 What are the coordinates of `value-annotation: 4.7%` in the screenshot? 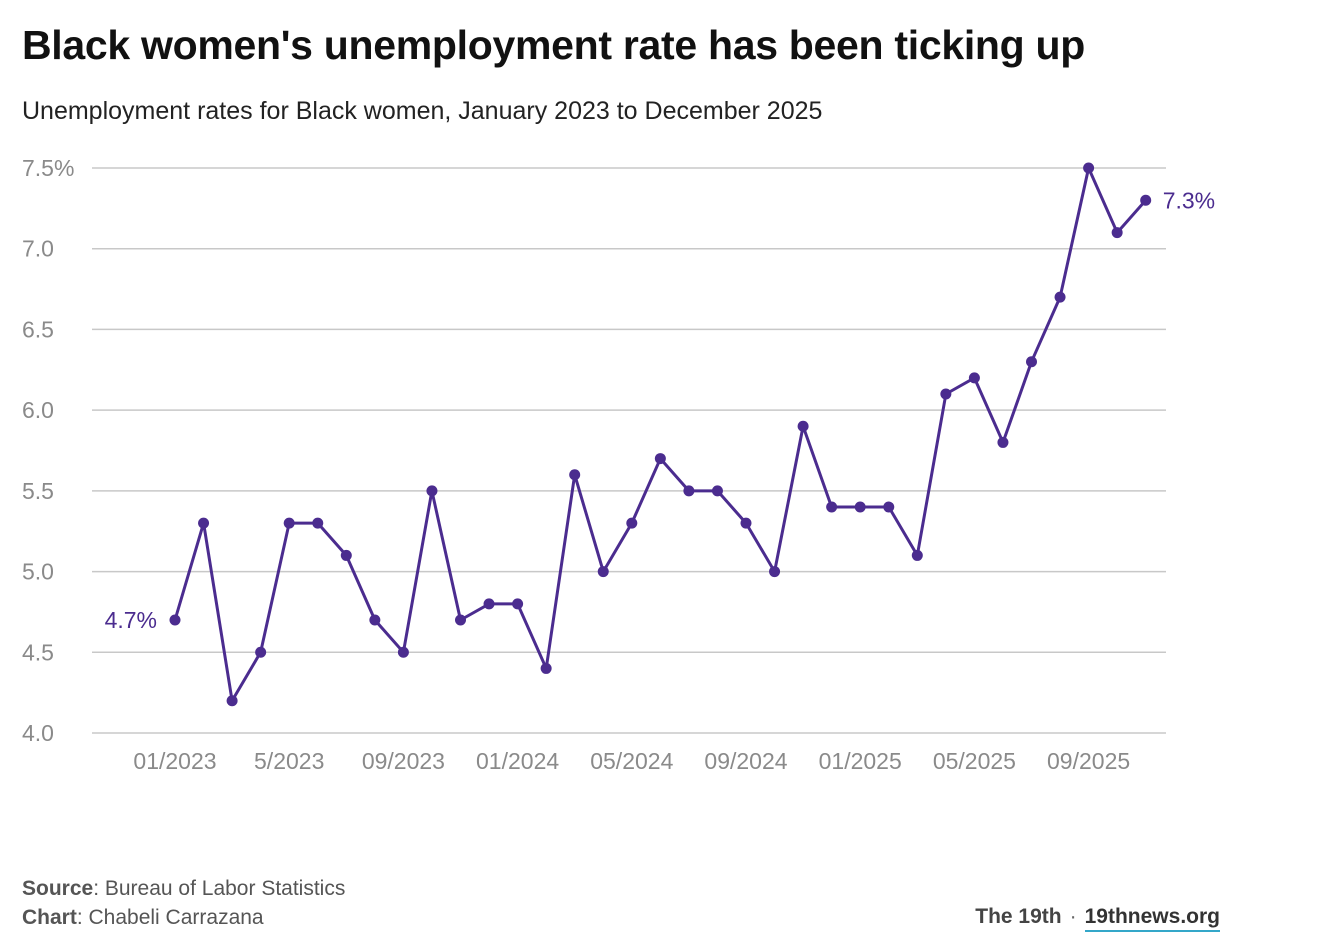 It's located at (131, 620).